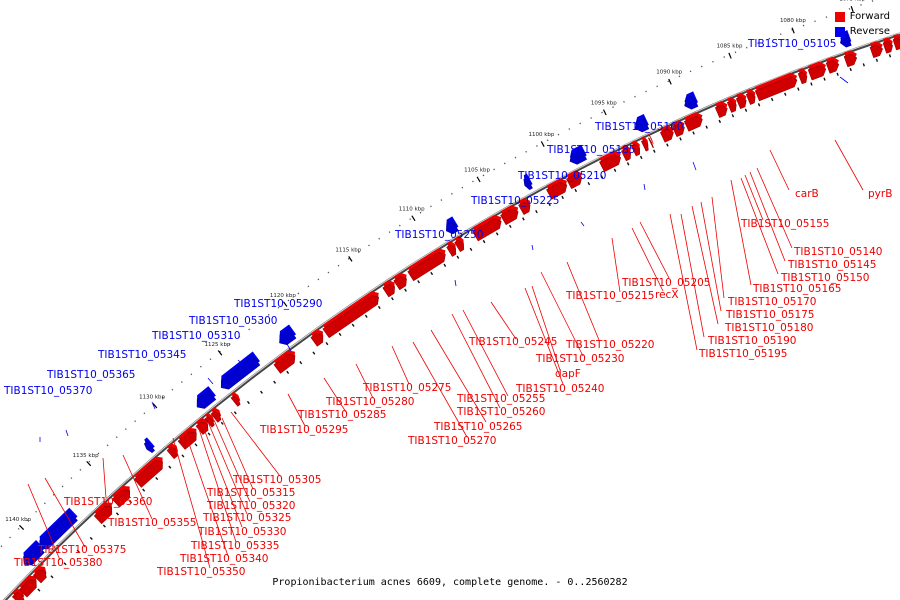 Image resolution: width=900 pixels, height=600 pixels. Describe the element at coordinates (666, 283) in the screenshot. I see `forward-gene-label: TIB1ST10_05205` at that location.